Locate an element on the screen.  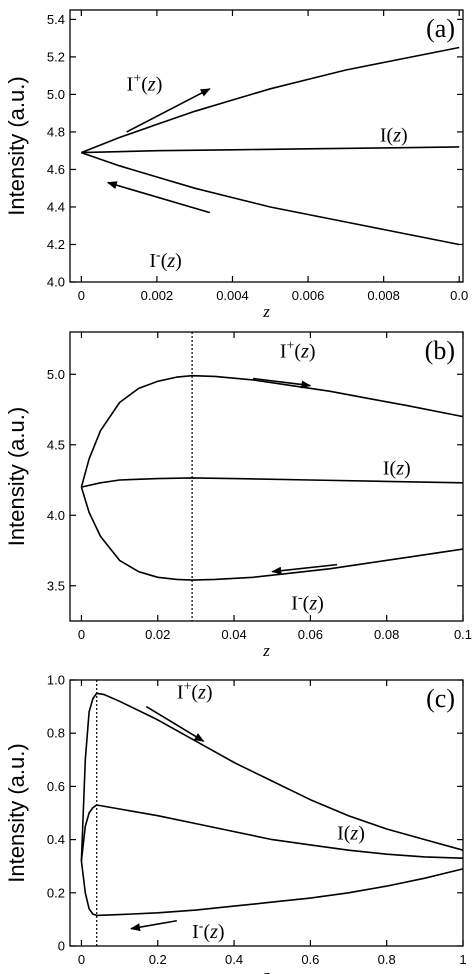
panel-label: (a) is located at coordinates (440, 28).